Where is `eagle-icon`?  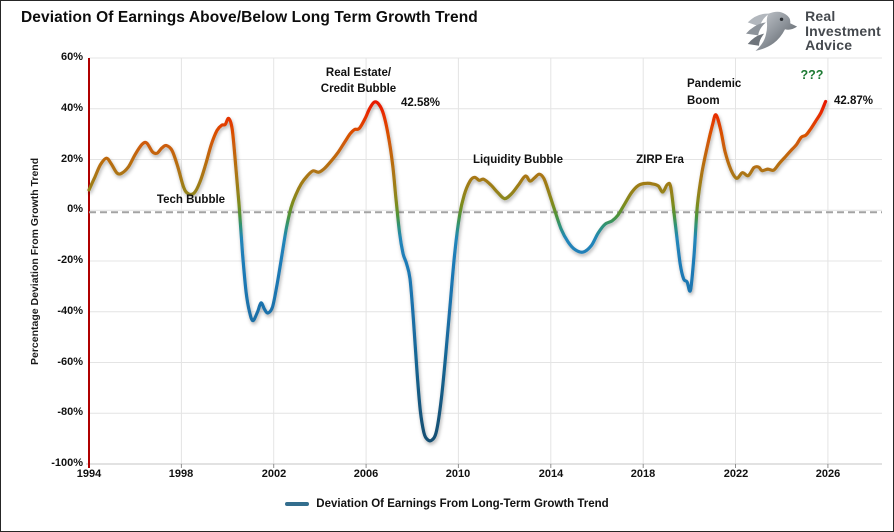 eagle-icon is located at coordinates (772, 31).